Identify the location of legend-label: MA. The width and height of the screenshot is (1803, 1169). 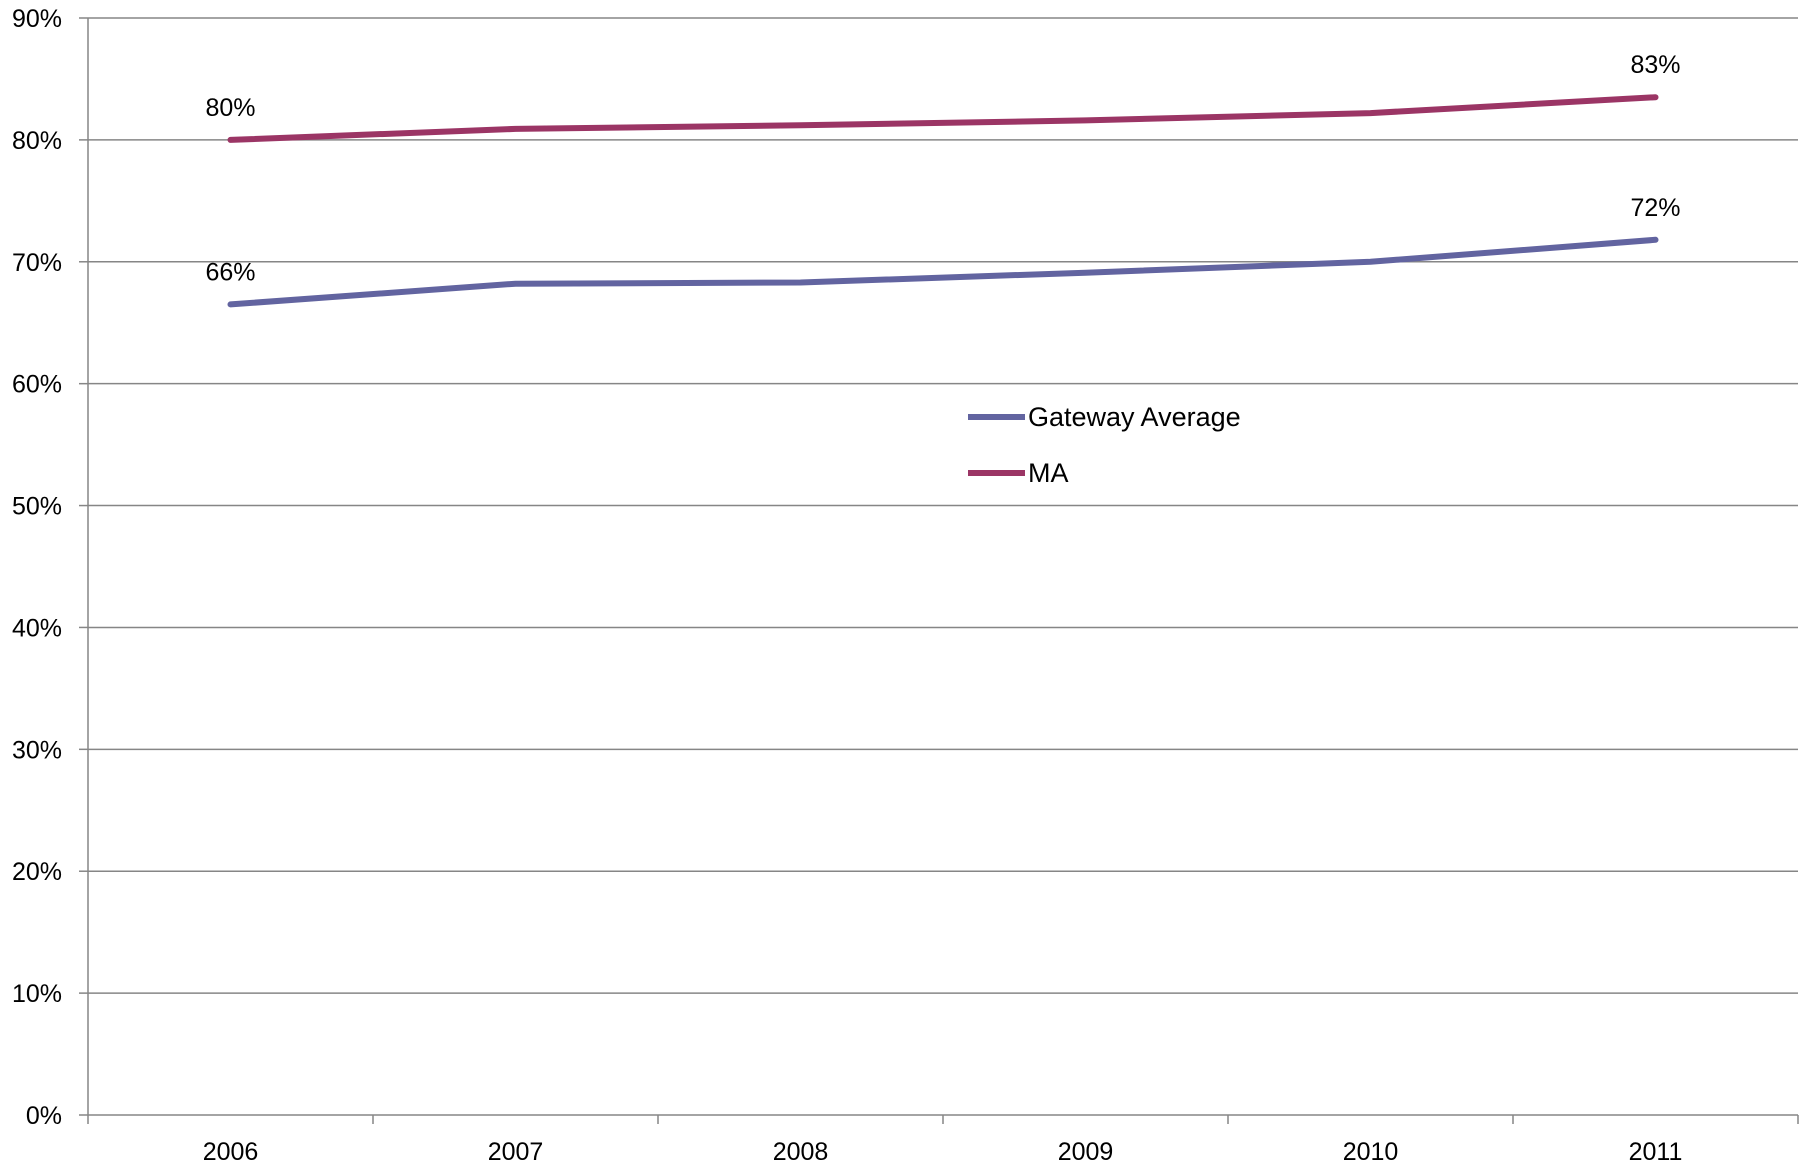
(1048, 473).